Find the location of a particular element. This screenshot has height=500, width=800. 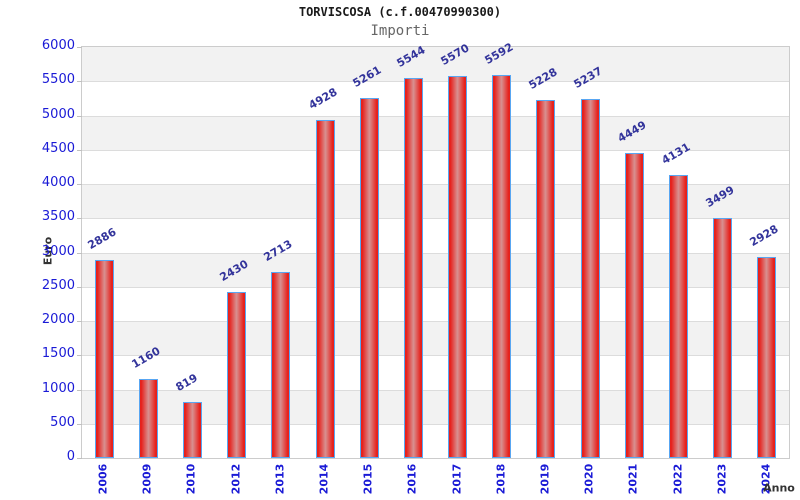

y-tick-label: 4000 is located at coordinates (58, 182).